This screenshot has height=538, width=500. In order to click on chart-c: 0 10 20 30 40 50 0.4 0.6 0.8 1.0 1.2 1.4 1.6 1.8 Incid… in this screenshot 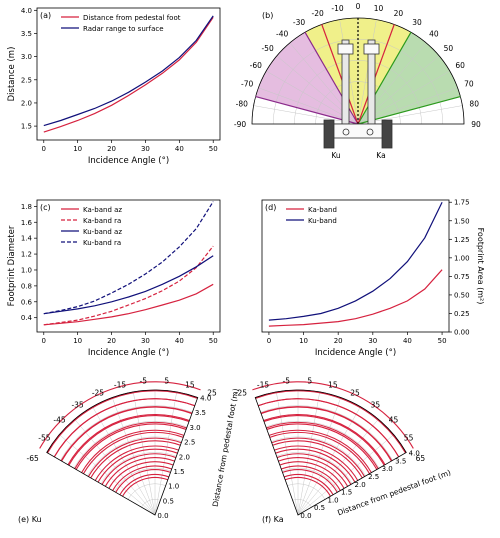, I will do `click(114, 278)`.